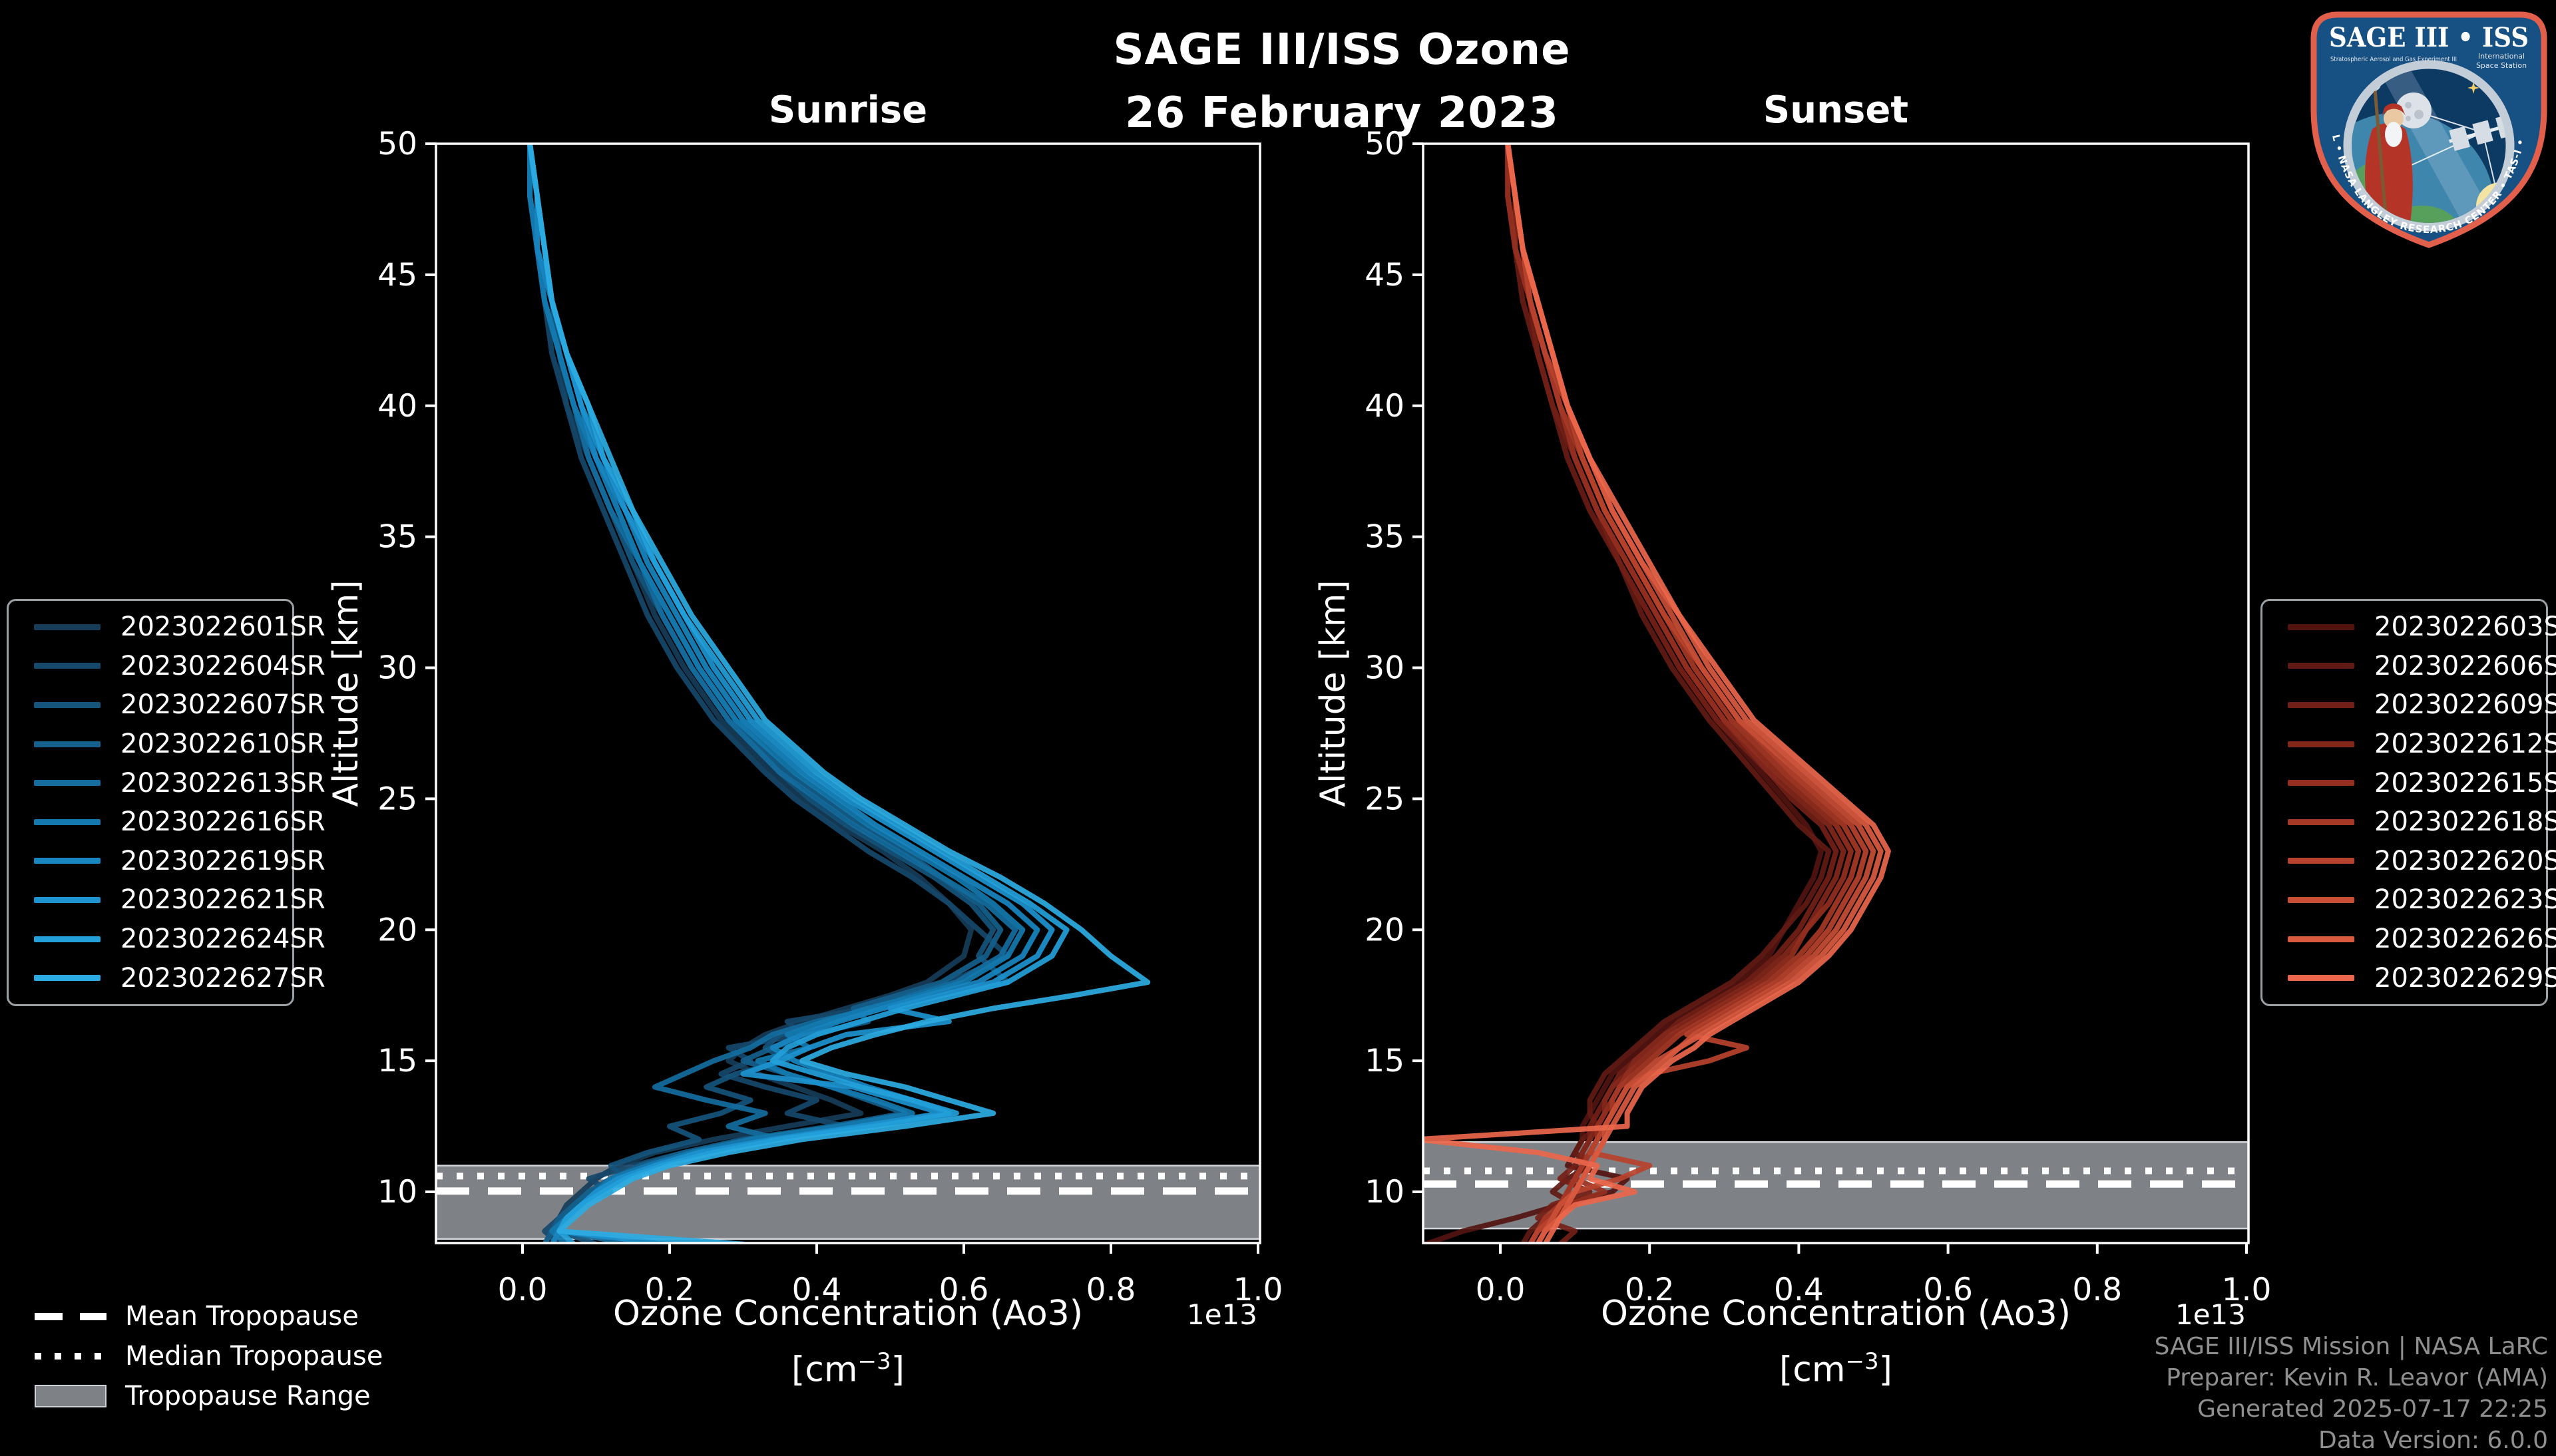 The image size is (2556, 1456). What do you see at coordinates (964, 1290) in the screenshot?
I see `sunrise-x-tick-label: 0.6` at bounding box center [964, 1290].